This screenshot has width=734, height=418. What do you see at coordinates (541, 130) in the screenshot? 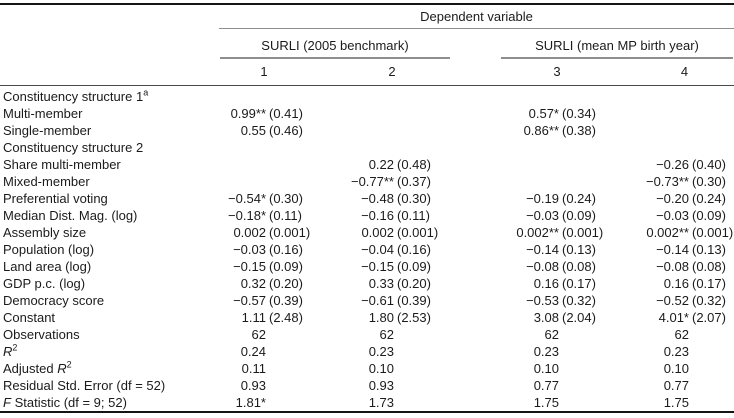
I see `coefficient-value: 0.86**` at bounding box center [541, 130].